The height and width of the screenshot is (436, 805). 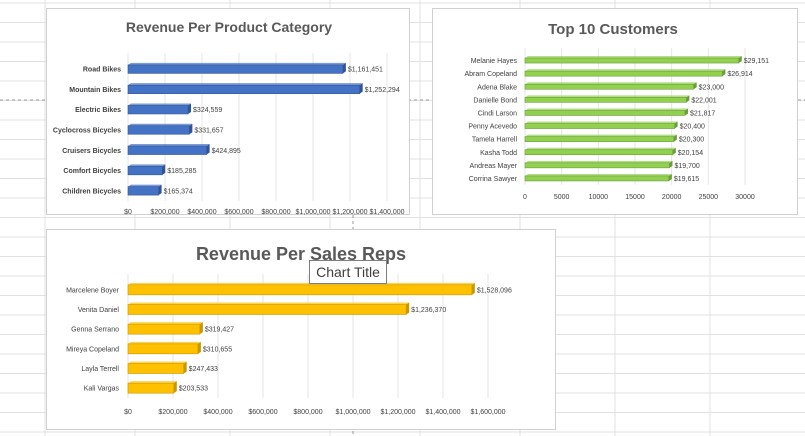 I want to click on category-label: Venita Daniel, so click(x=99, y=310).